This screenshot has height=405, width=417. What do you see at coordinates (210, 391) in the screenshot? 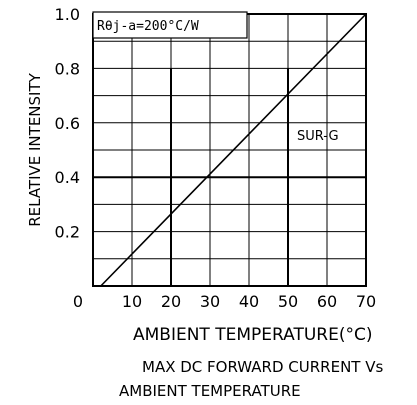
I see `chart-title-line-2: AMBIENT TEMPERATURE` at bounding box center [210, 391].